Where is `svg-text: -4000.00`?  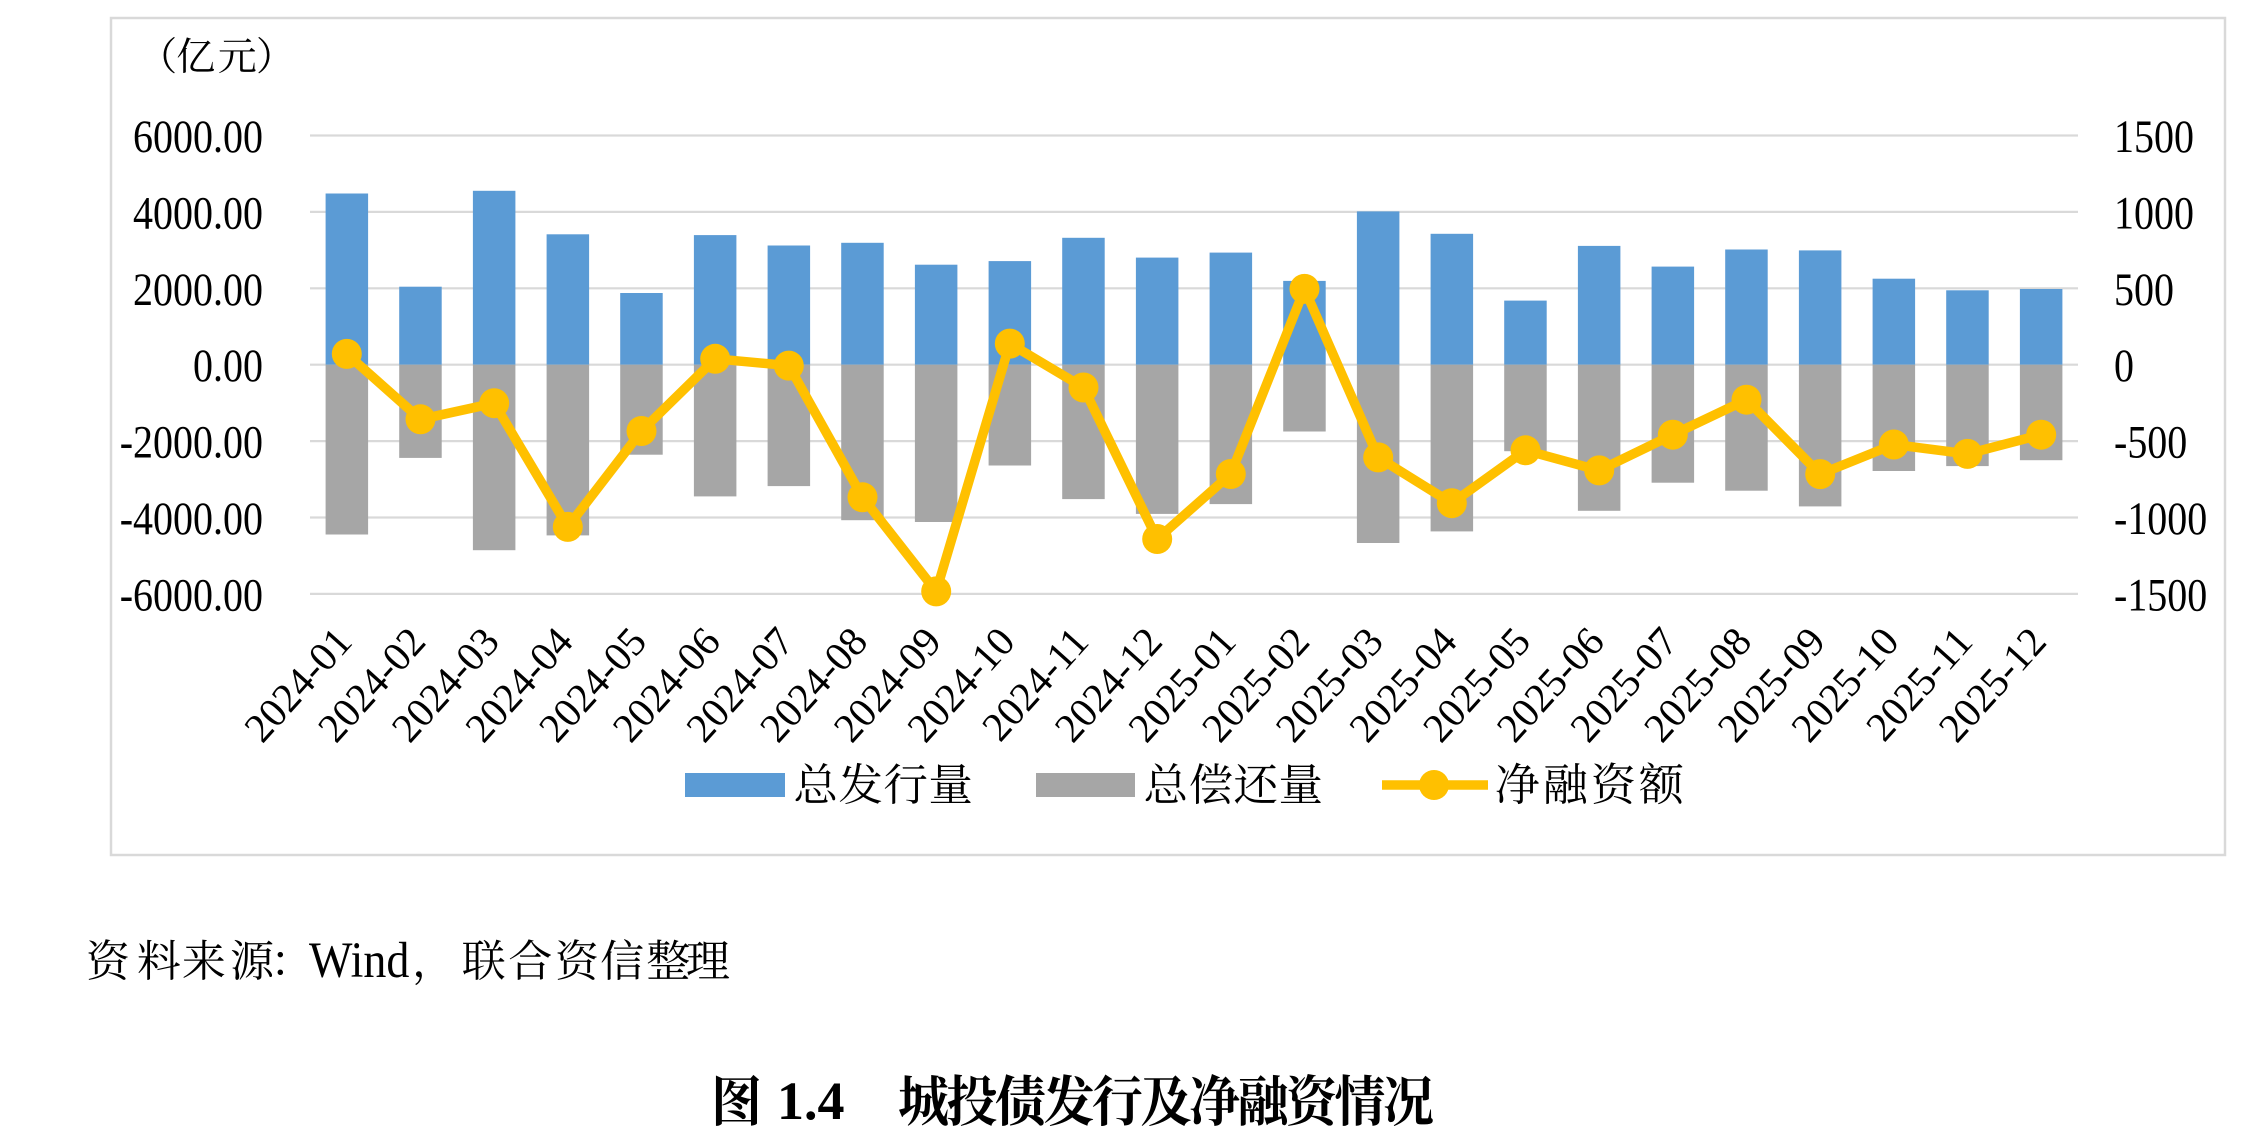 svg-text: -4000.00 is located at coordinates (191, 518).